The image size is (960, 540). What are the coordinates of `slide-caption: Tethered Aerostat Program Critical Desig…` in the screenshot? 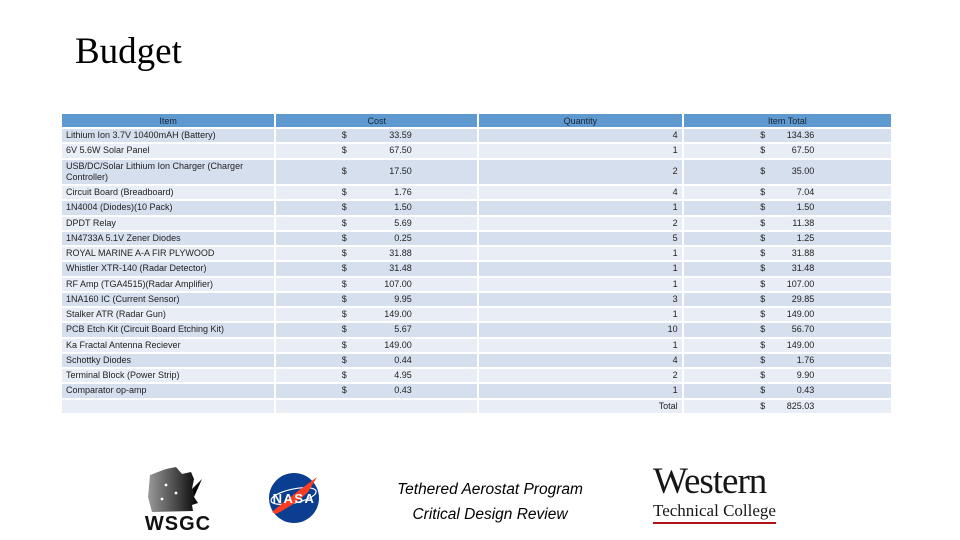 It's located at (490, 502).